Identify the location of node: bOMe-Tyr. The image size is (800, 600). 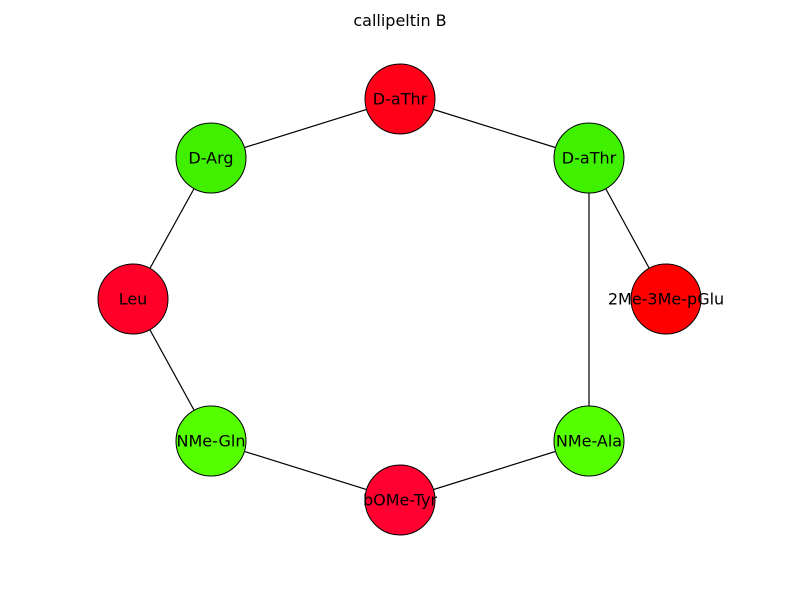
(400, 500).